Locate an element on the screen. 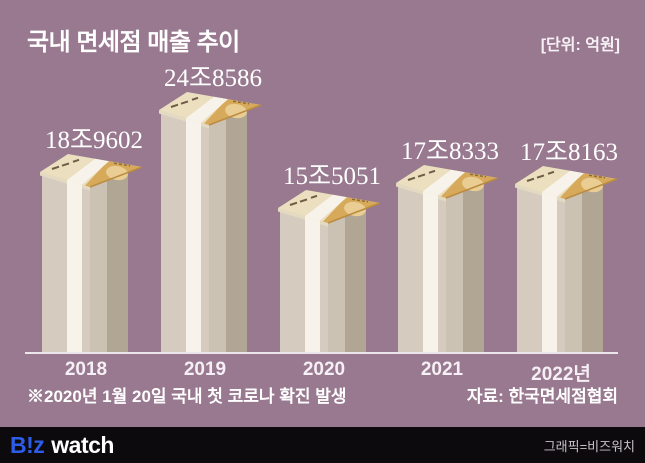 The image size is (645, 463). bar-value-label: 24조8586 is located at coordinates (213, 78).